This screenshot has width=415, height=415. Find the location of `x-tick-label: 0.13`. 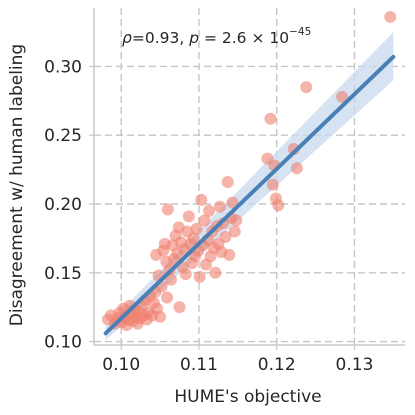

x-tick-label: 0.13 is located at coordinates (355, 365).